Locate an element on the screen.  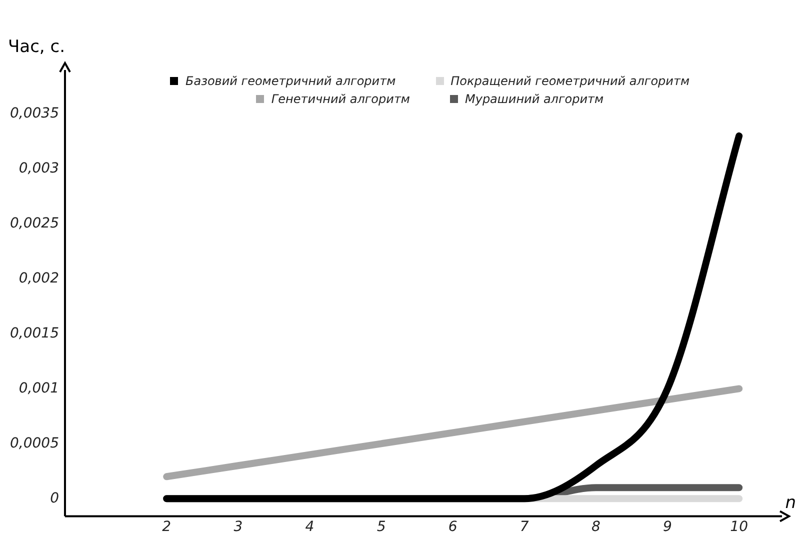
y-tick-label: 0,002 is located at coordinates (39, 278).